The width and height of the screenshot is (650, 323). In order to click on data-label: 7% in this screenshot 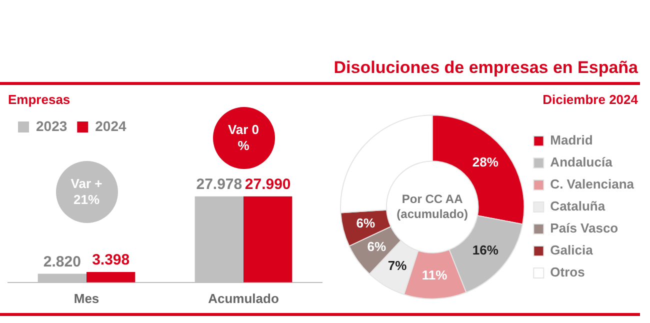, I will do `click(398, 265)`.